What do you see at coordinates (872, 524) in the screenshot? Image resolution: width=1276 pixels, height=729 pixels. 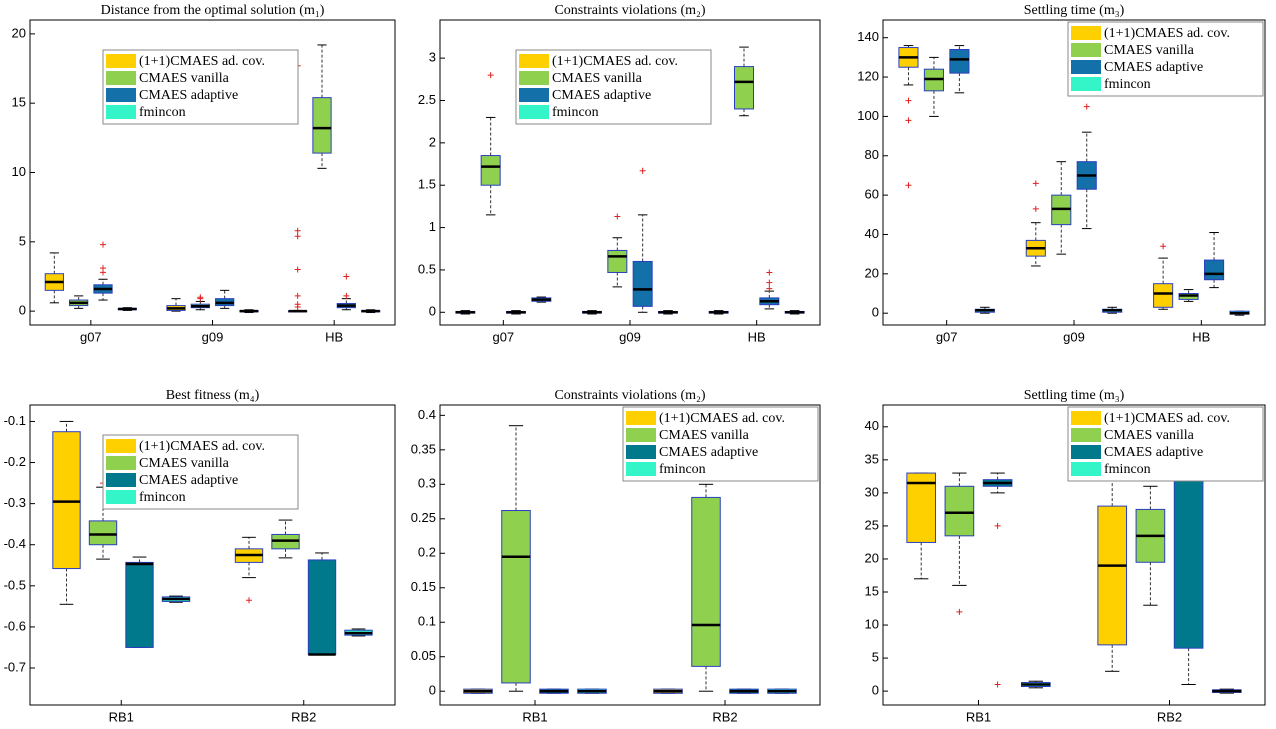 I see `y-tick-label: 25` at bounding box center [872, 524].